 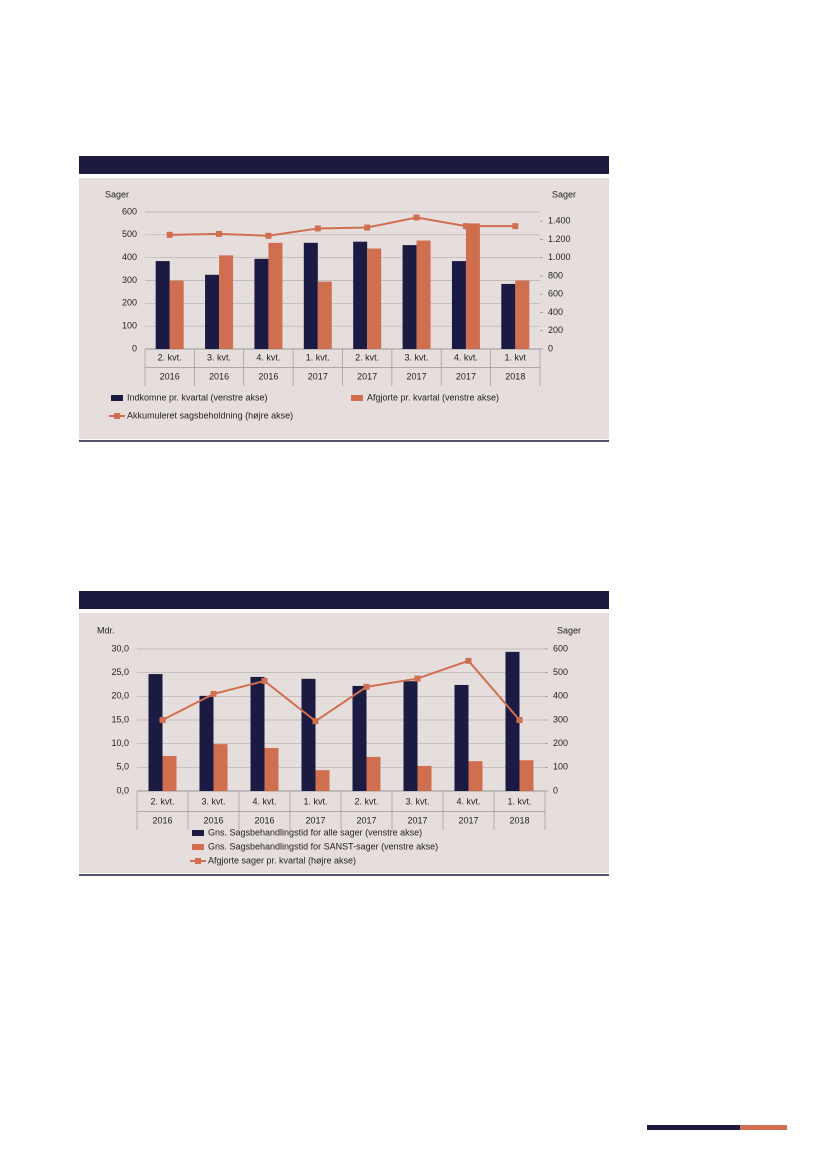 What do you see at coordinates (129, 234) in the screenshot?
I see `y-tick-label: 500` at bounding box center [129, 234].